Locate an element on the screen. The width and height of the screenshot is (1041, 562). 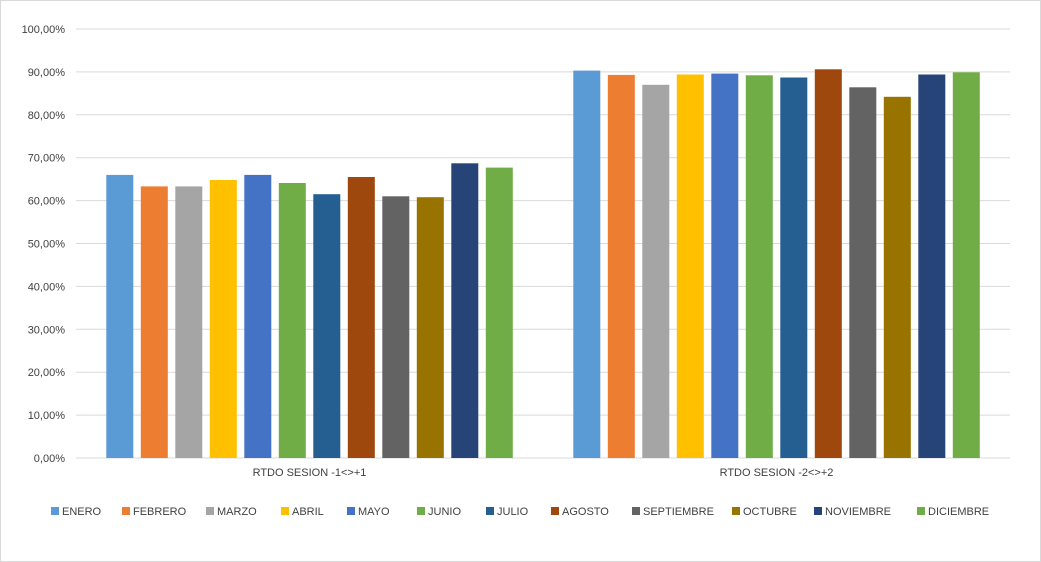
legend-label: FEBRERO is located at coordinates (160, 512).